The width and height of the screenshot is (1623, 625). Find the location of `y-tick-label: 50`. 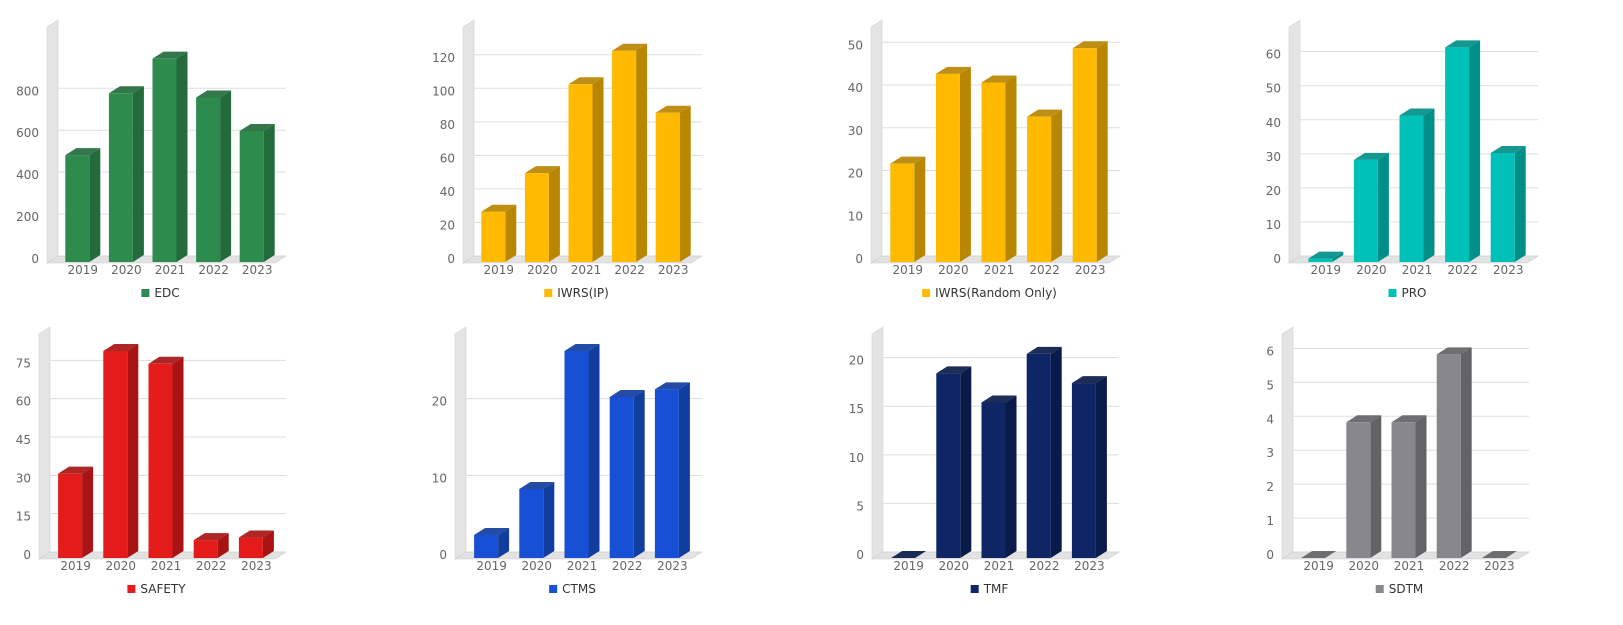

y-tick-label: 50 is located at coordinates (855, 45).